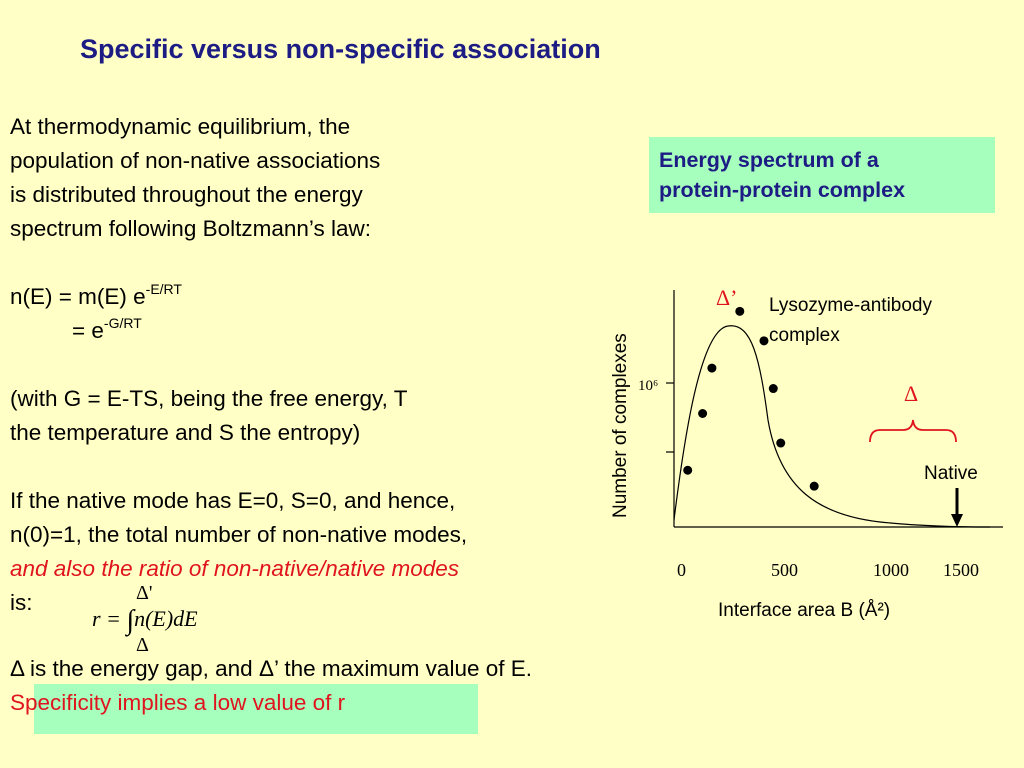 This screenshot has width=1024, height=768. What do you see at coordinates (648, 386) in the screenshot?
I see `y-tick-label: 10⁶` at bounding box center [648, 386].